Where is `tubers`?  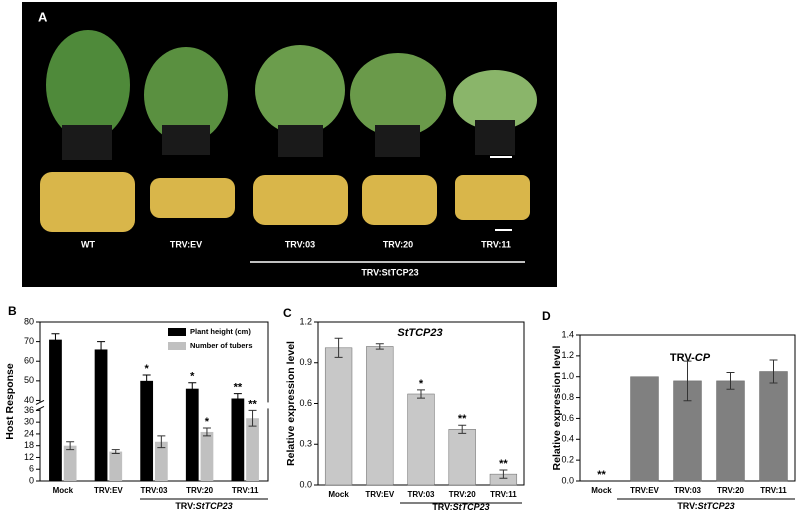 tubers is located at coordinates (285, 202).